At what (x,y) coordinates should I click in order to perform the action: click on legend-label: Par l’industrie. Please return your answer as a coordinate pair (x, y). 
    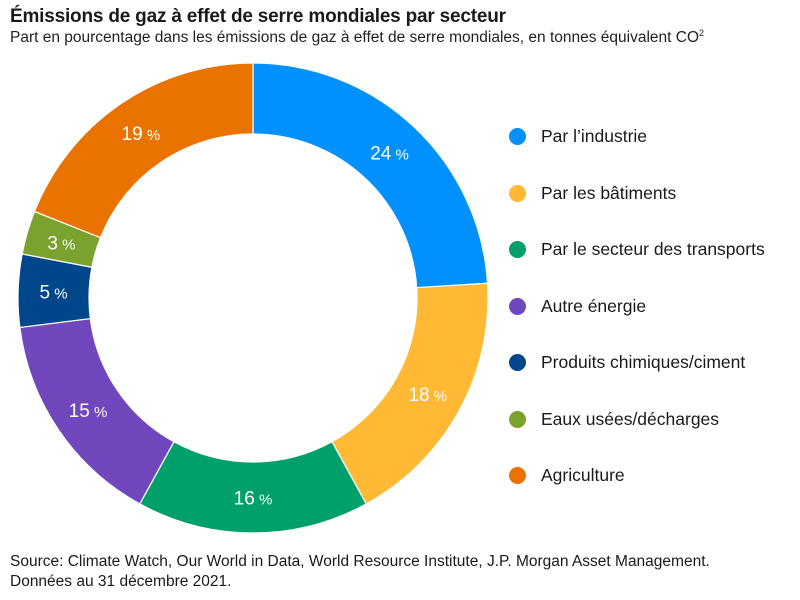
    Looking at the image, I should click on (594, 136).